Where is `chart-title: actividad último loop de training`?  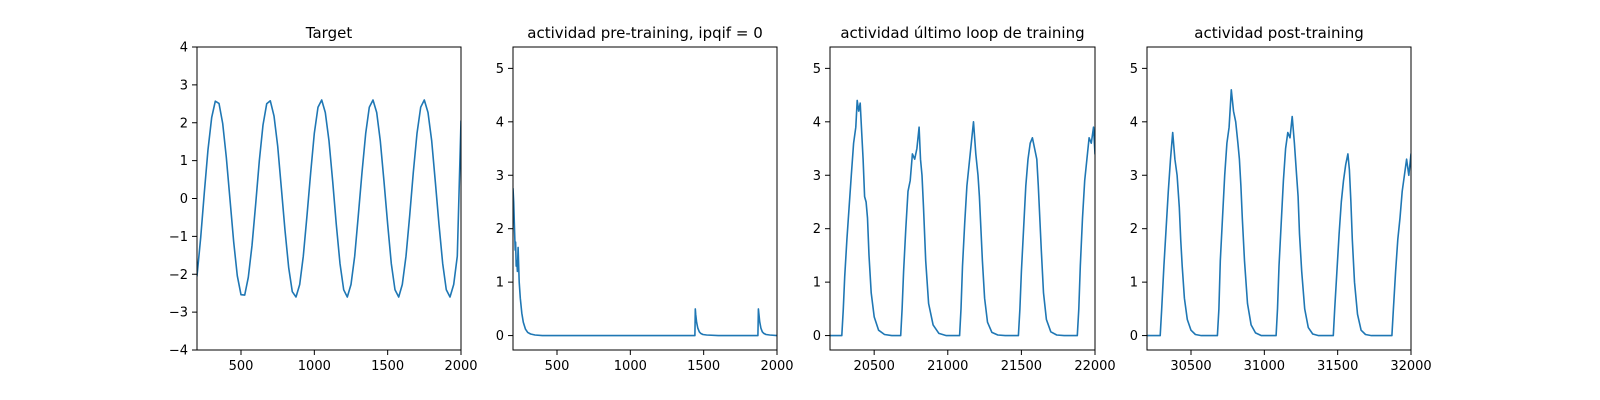 chart-title: actividad último loop de training is located at coordinates (962, 33).